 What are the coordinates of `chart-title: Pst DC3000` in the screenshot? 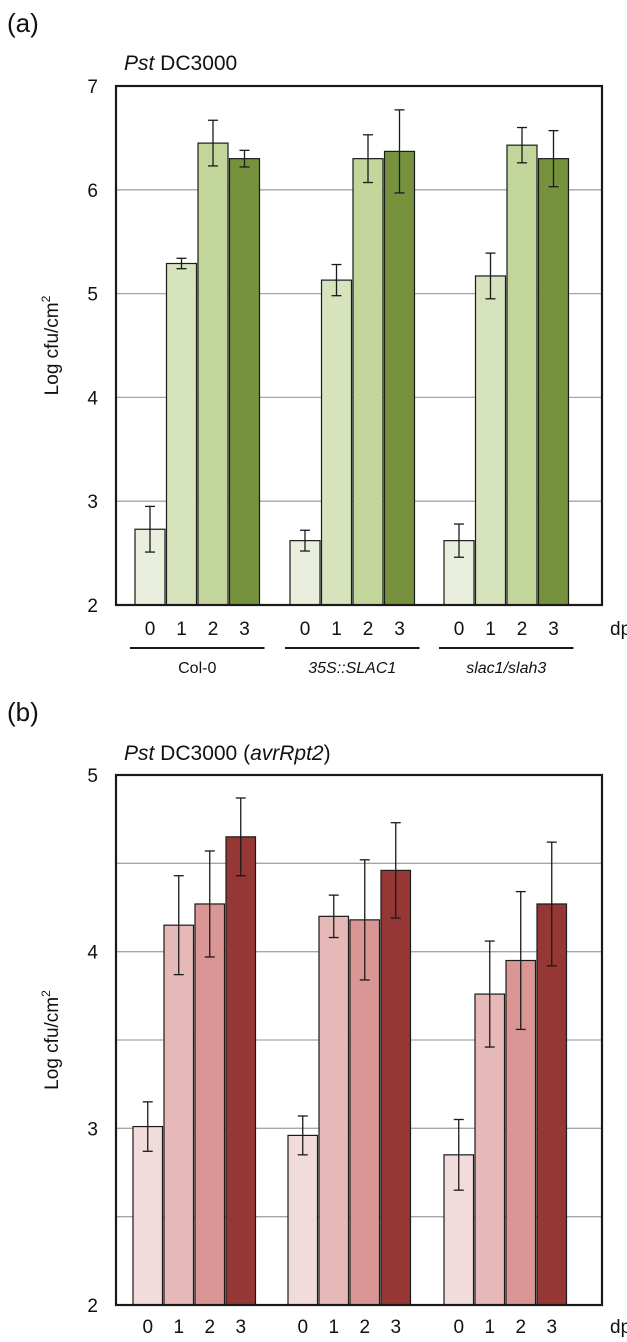 It's located at (180, 63).